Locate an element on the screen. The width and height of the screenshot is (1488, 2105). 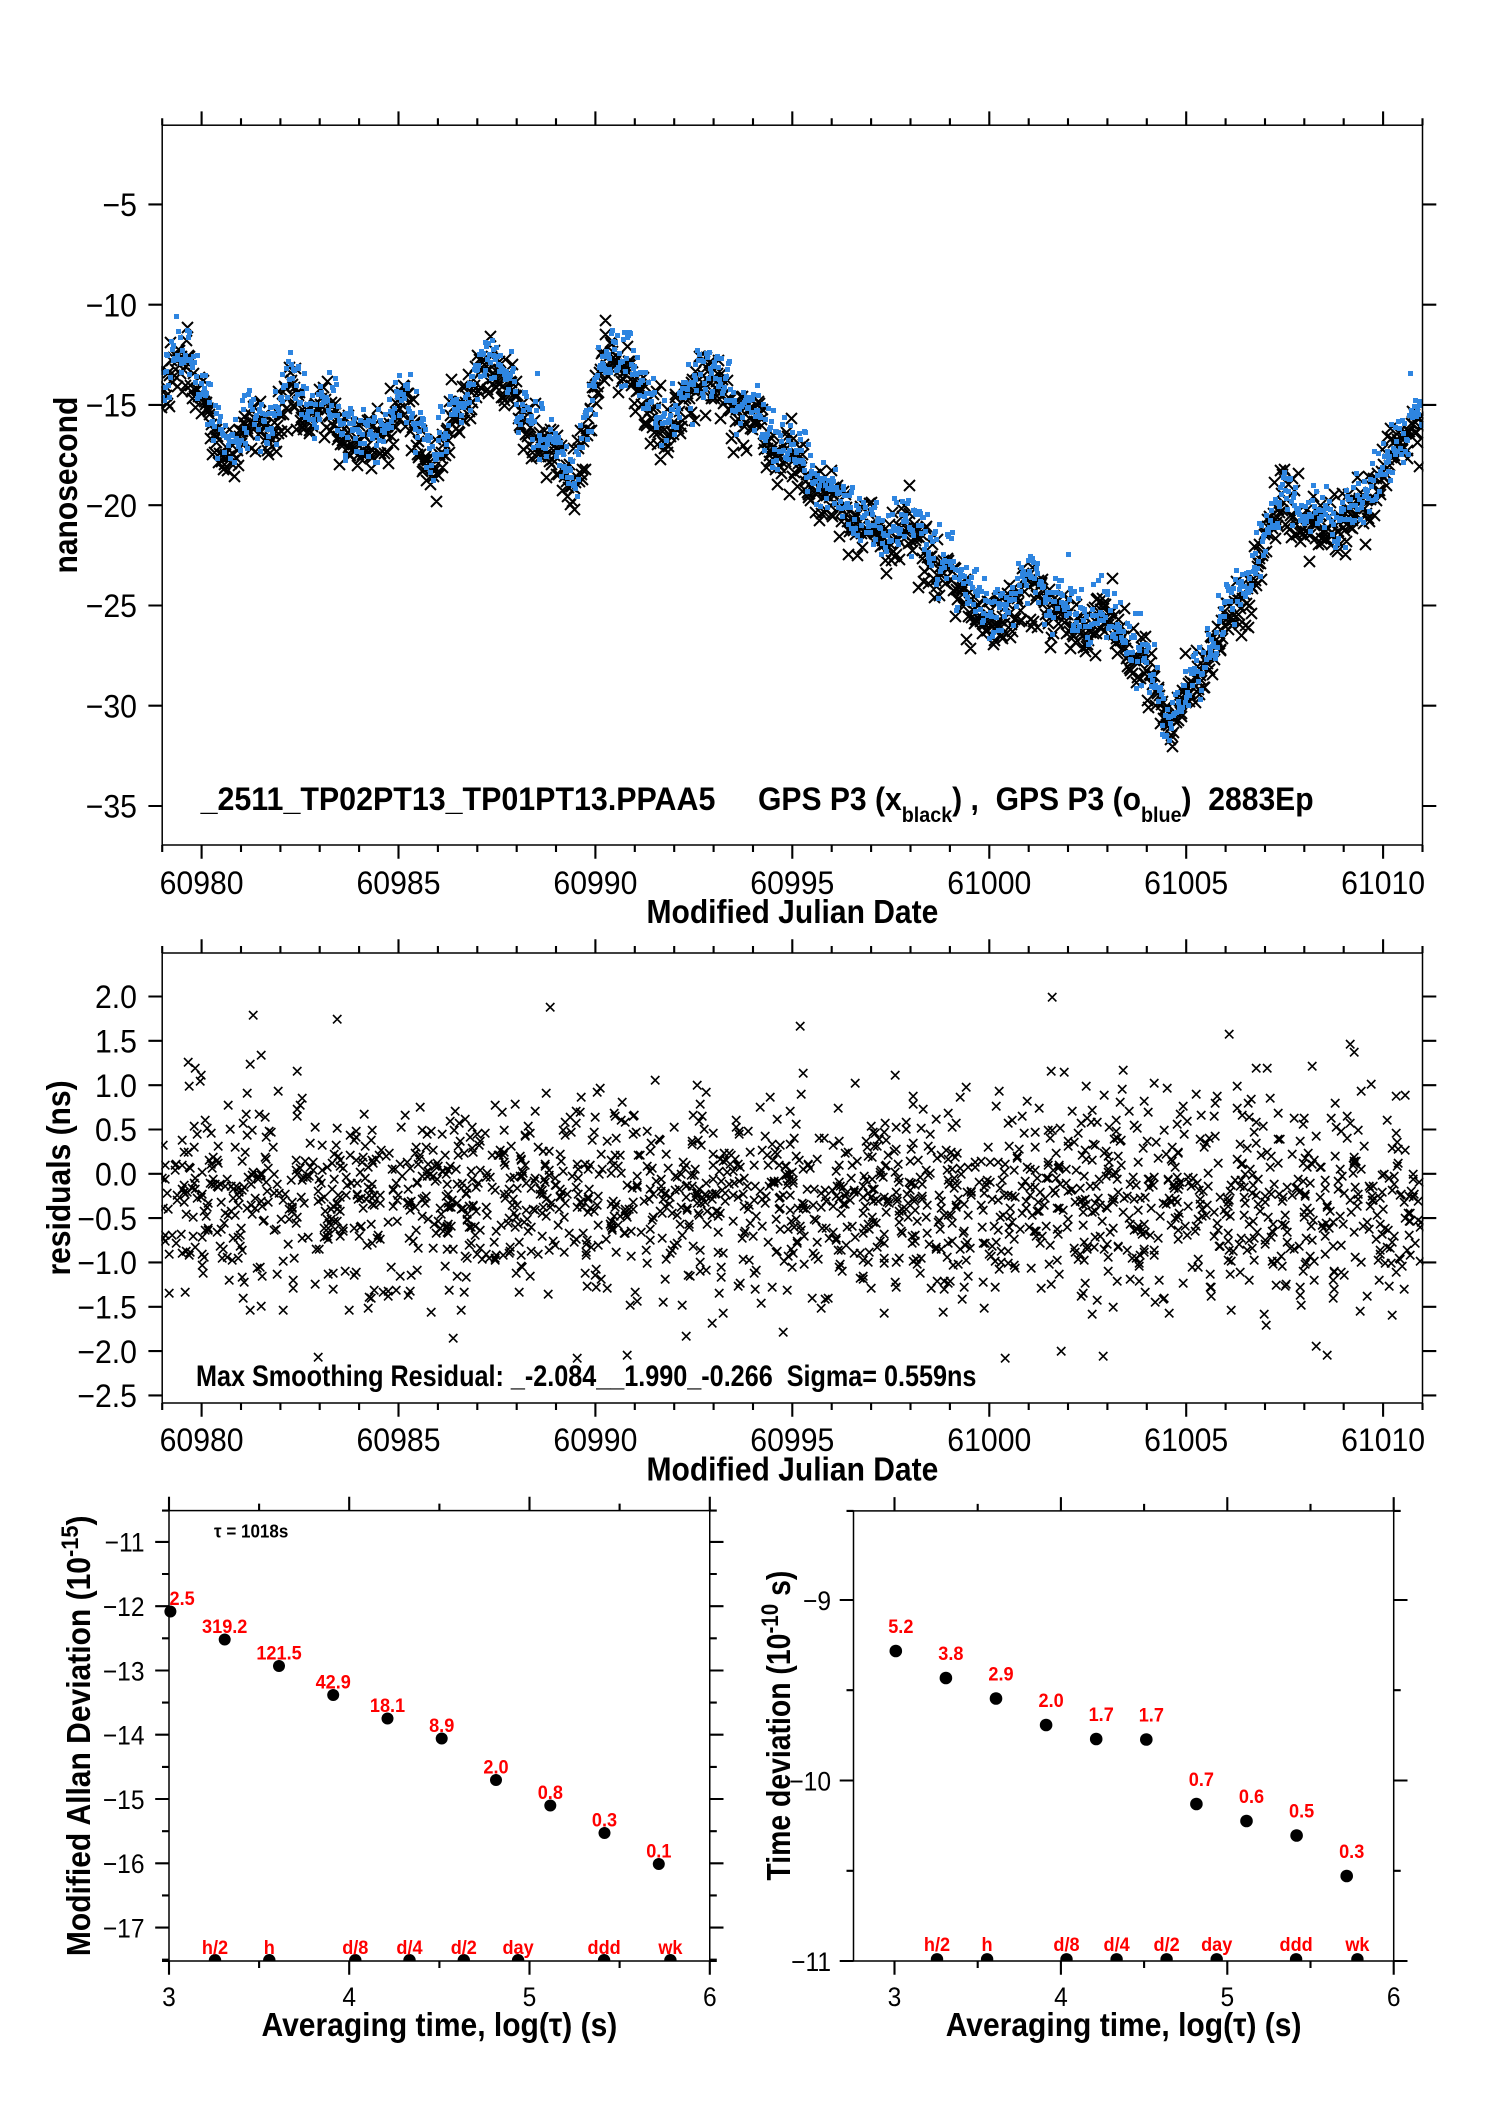
svg-text: −1.0 is located at coordinates (107, 1263).